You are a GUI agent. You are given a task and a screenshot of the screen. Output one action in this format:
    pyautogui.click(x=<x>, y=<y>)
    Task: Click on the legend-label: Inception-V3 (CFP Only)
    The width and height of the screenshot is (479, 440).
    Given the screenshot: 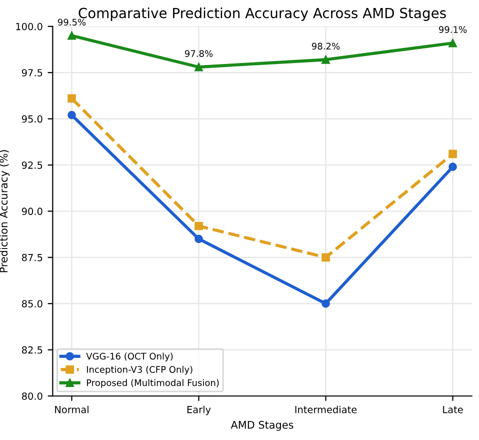 What is the action you would take?
    pyautogui.click(x=139, y=370)
    